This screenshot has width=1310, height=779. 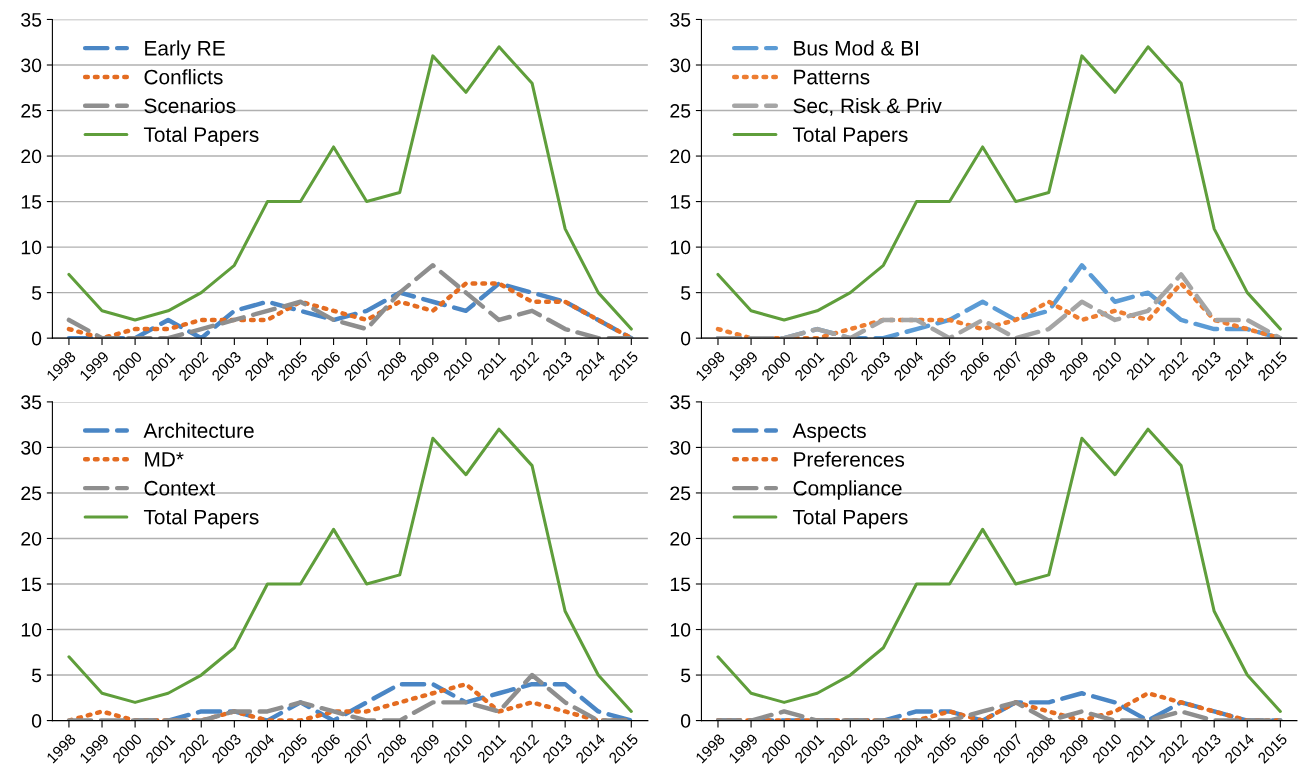 What do you see at coordinates (867, 106) in the screenshot?
I see `legend-label: Sec, Risk & Priv` at bounding box center [867, 106].